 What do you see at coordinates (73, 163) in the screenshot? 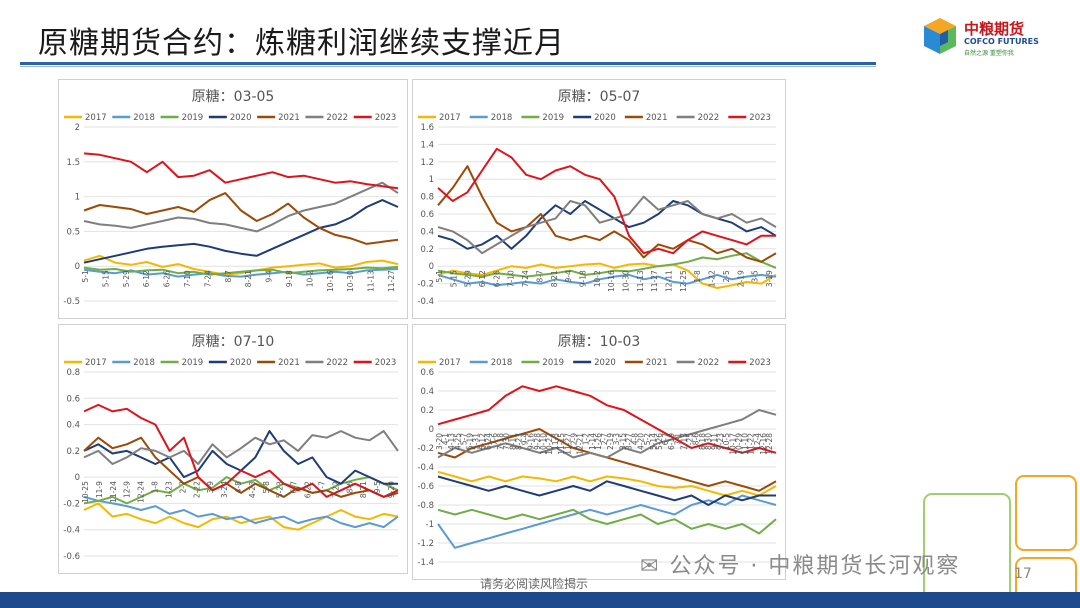
I see `y-tick-label: 1.5` at bounding box center [73, 163].